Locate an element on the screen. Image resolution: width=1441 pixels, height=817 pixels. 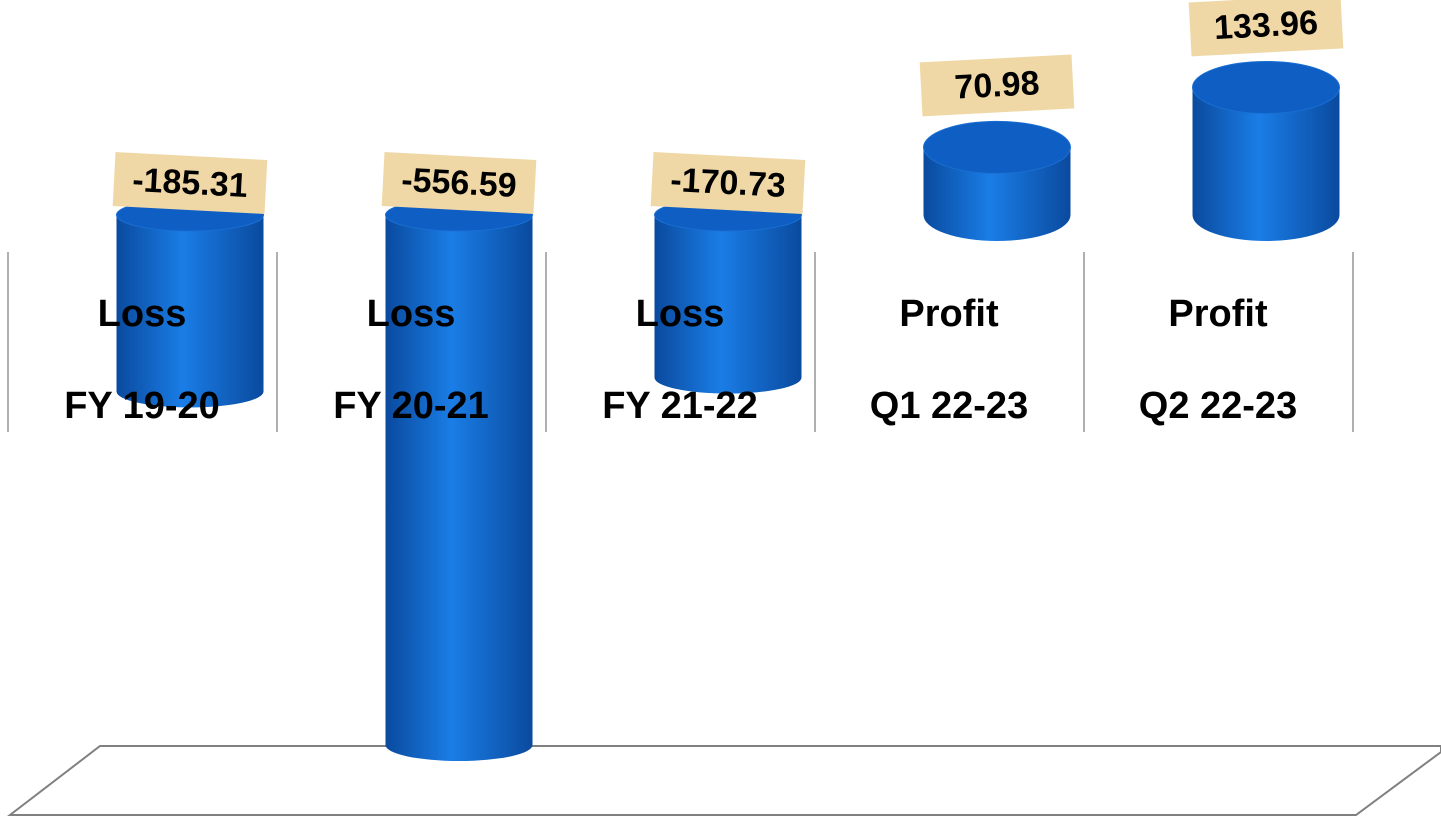
data-label-text: -185.31 is located at coordinates (189, 183).